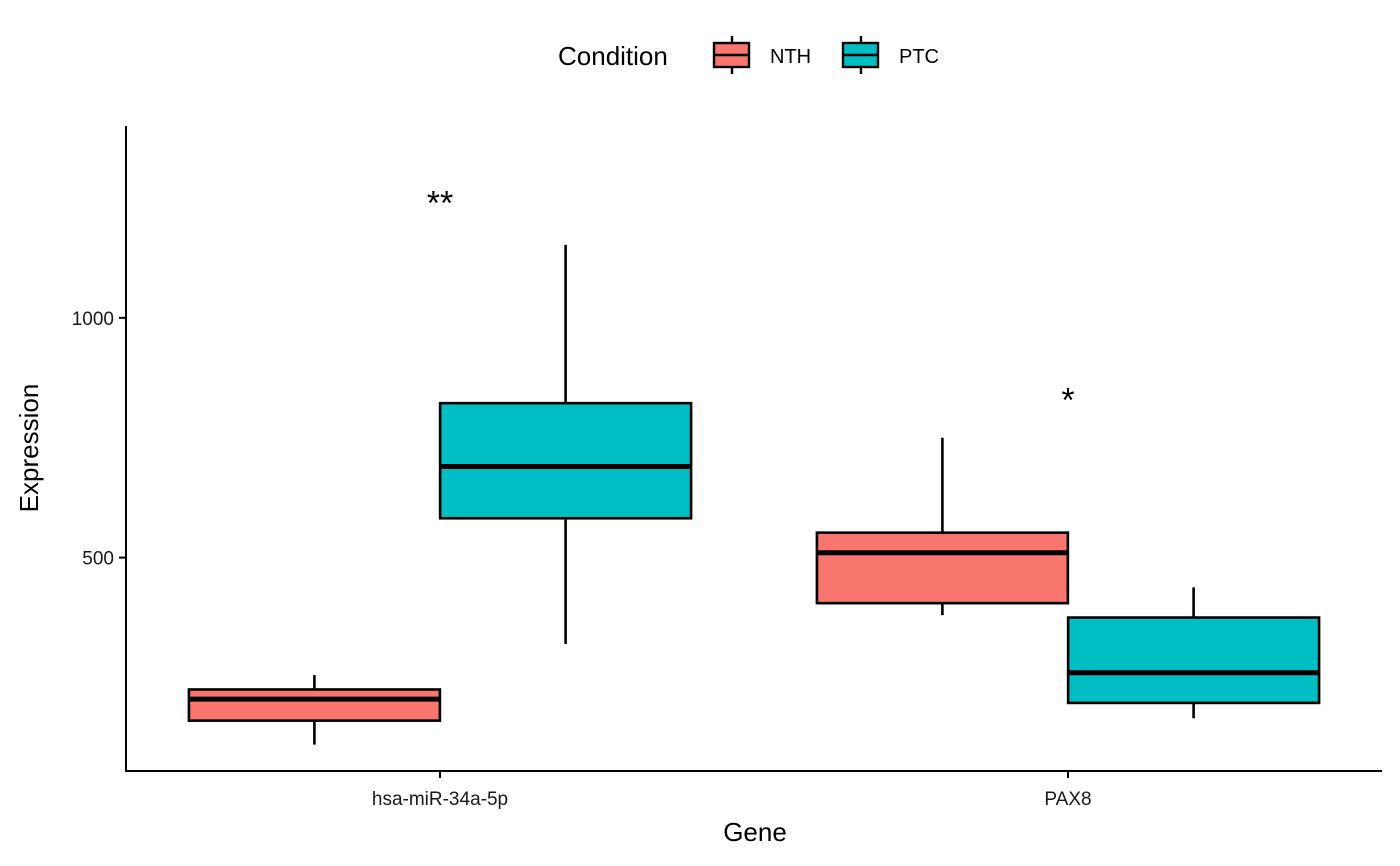  I want to click on significance-annotations: ***, so click(751, 302).